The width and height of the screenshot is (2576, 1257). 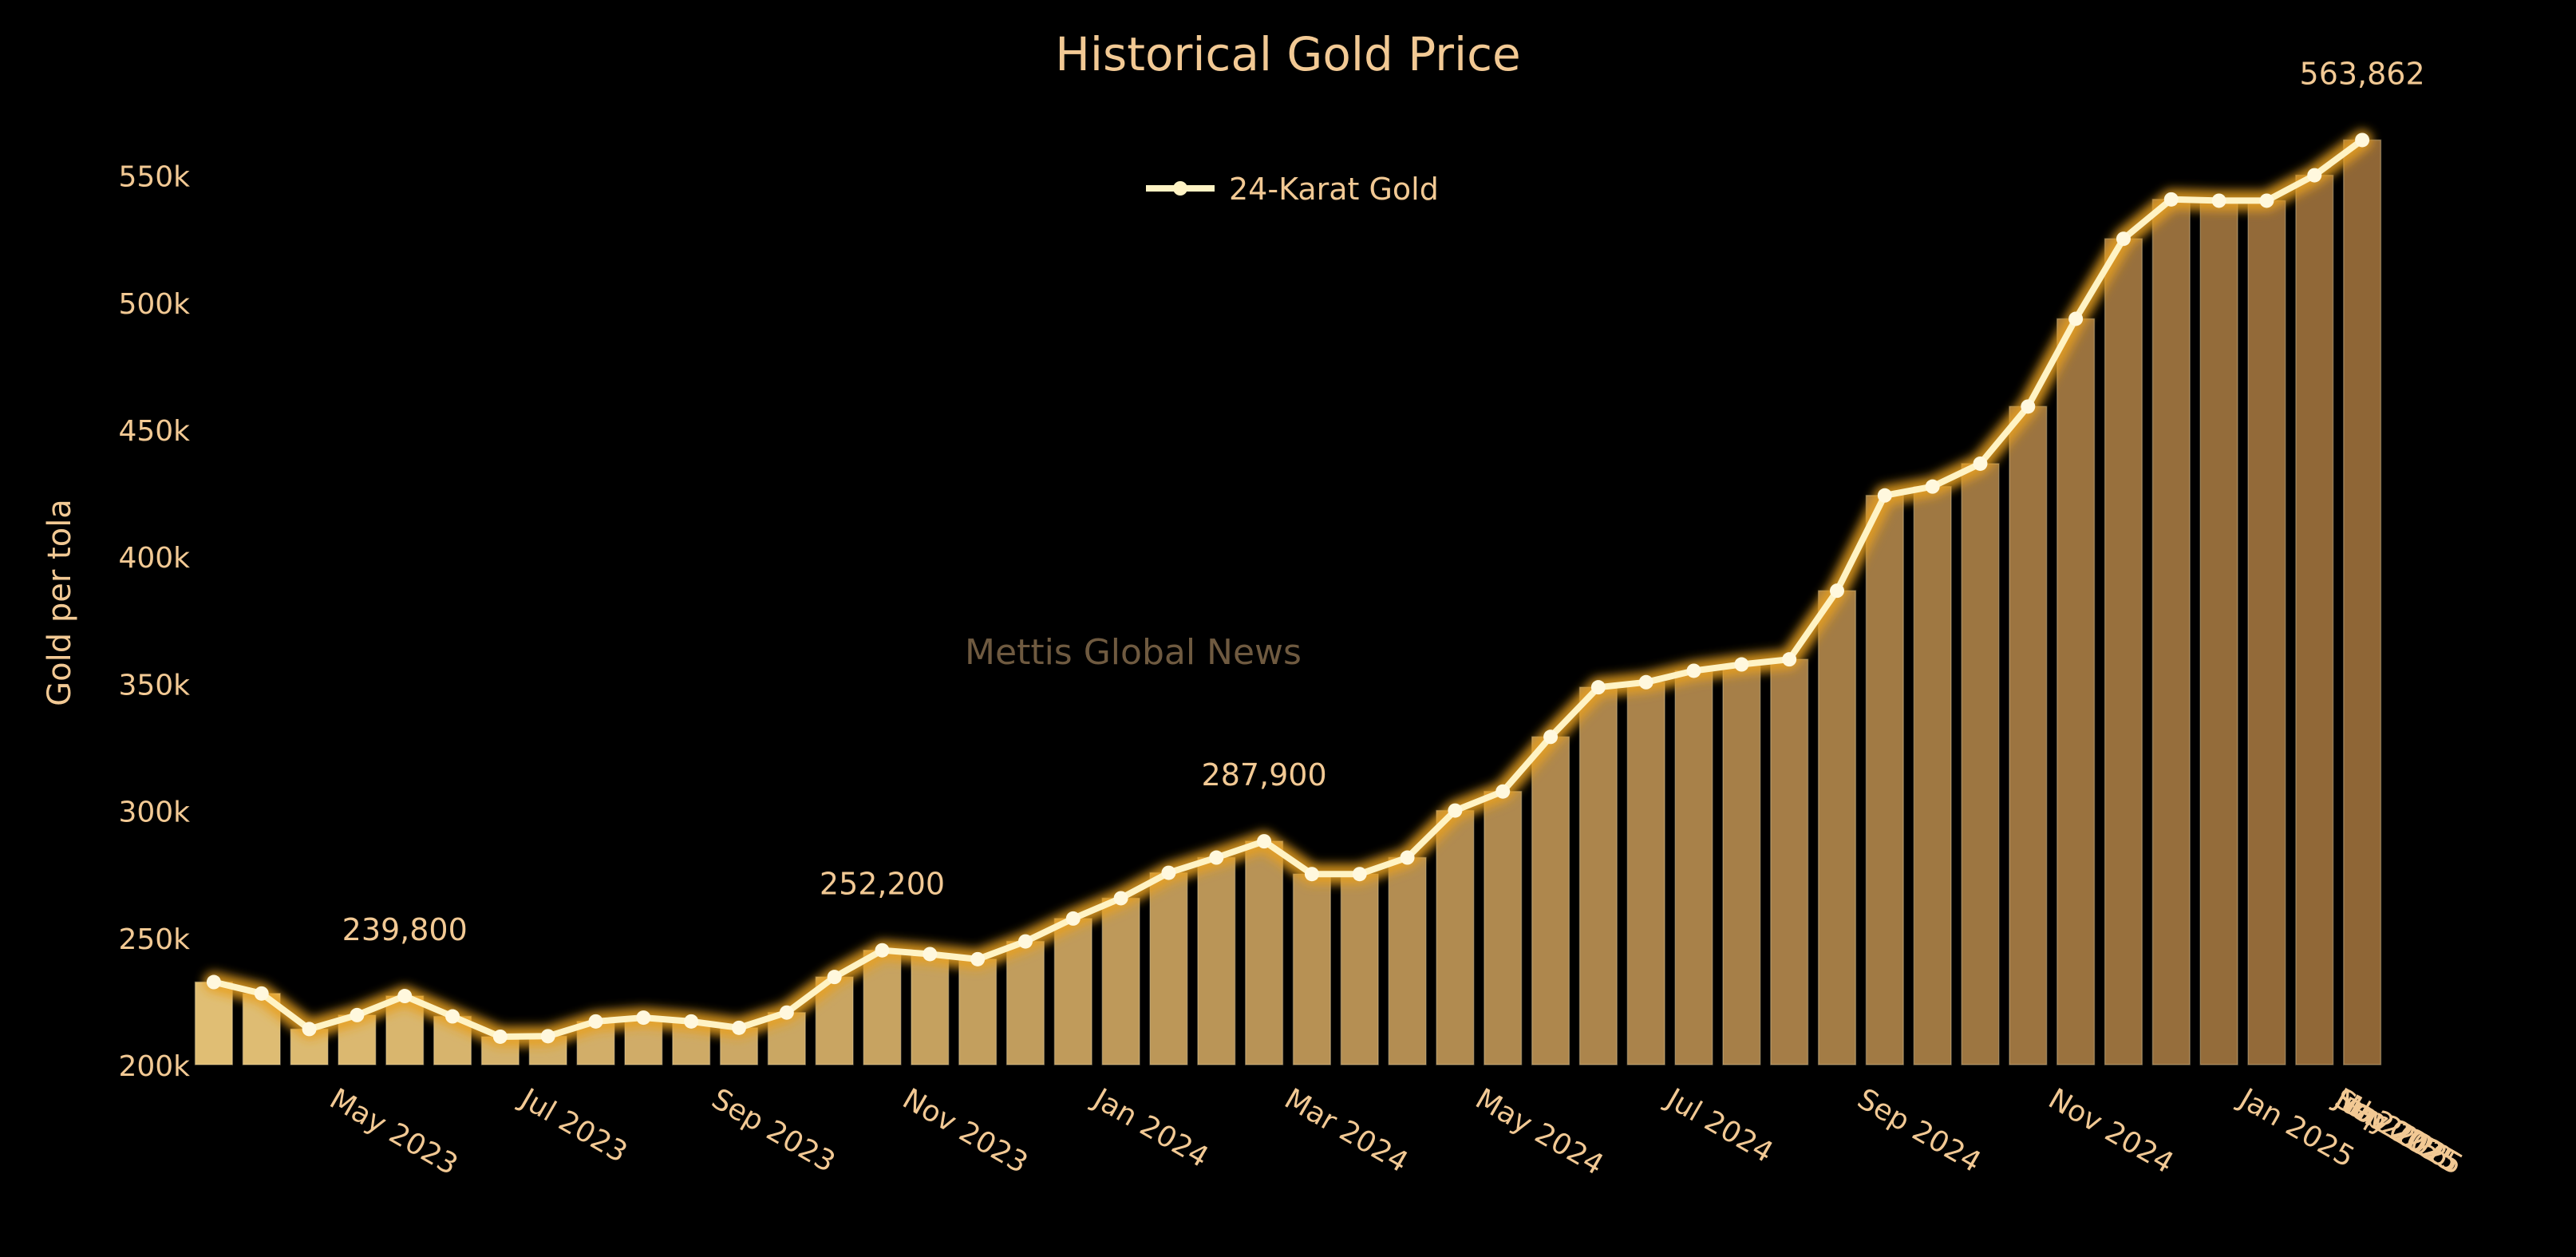 I want to click on y-tick-label: 350k, so click(x=154, y=685).